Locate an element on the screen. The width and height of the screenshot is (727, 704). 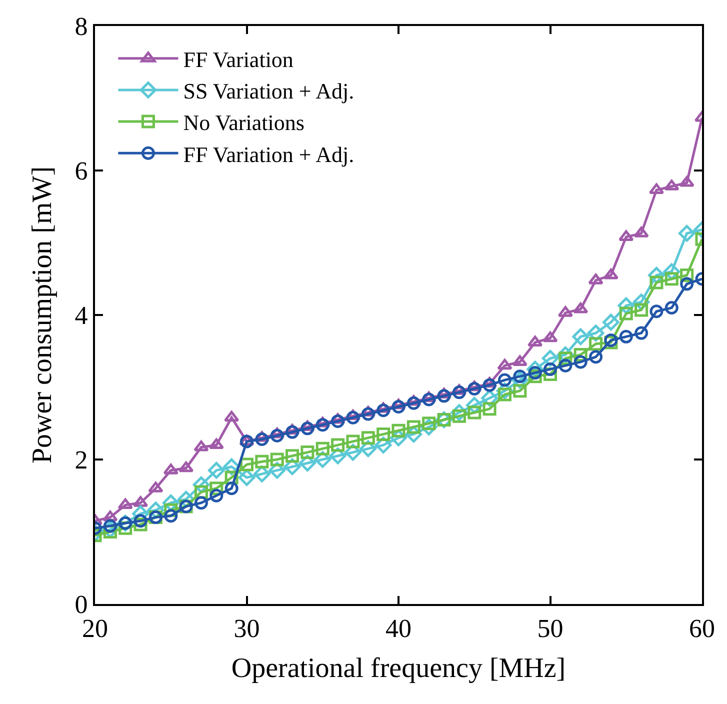
y-axis-title: Power consumption [mW] is located at coordinates (42, 315).